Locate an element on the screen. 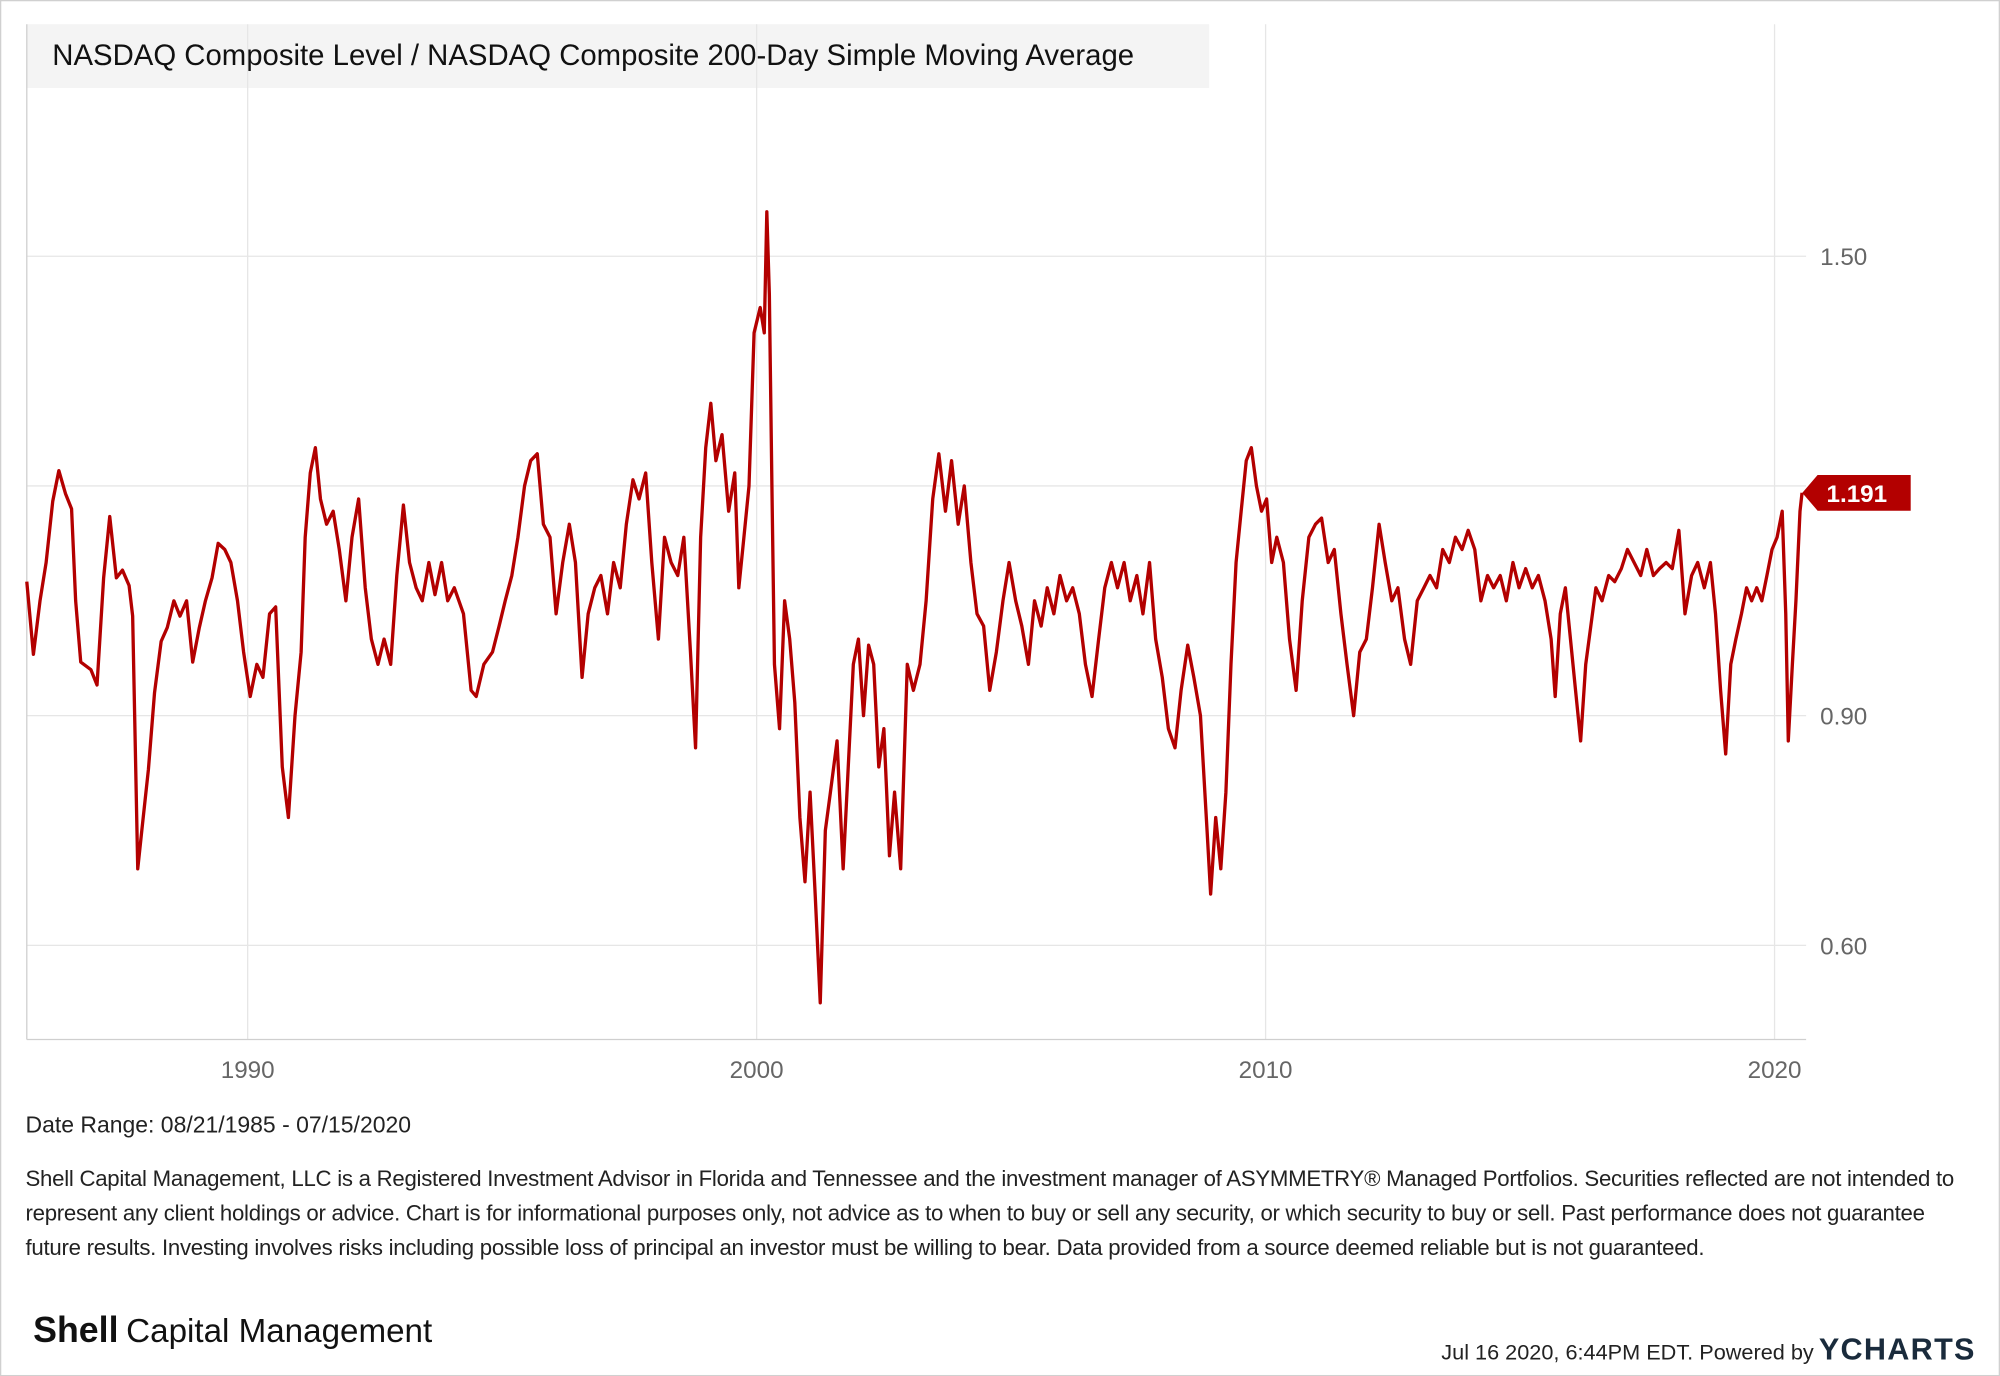 Image resolution: width=2000 pixels, height=1376 pixels. x-tick-label: 2010 is located at coordinates (1266, 1070).